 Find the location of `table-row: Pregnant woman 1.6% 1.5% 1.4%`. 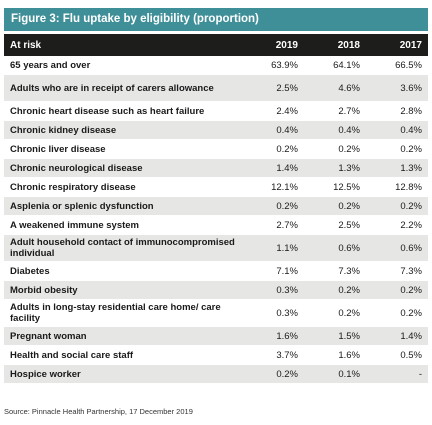

table-row: Pregnant woman 1.6% 1.5% 1.4% is located at coordinates (216, 336).